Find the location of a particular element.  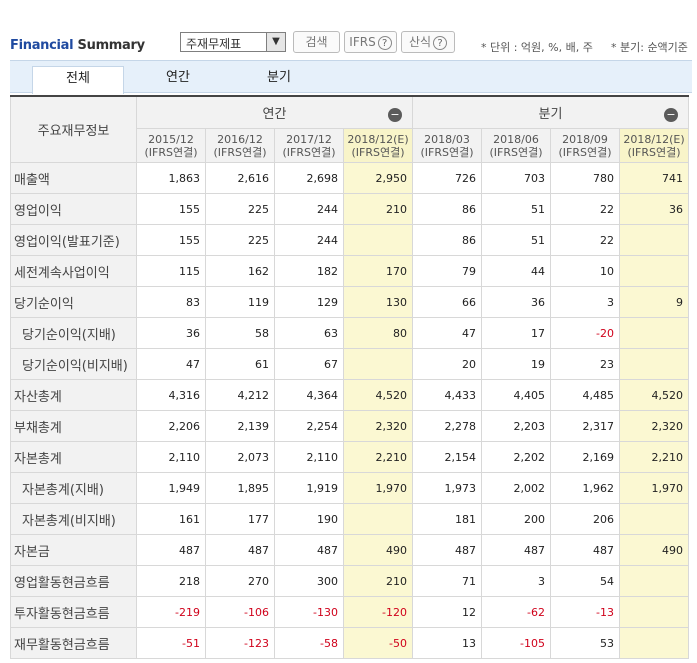

period-label: 2018/06 is located at coordinates (516, 139).